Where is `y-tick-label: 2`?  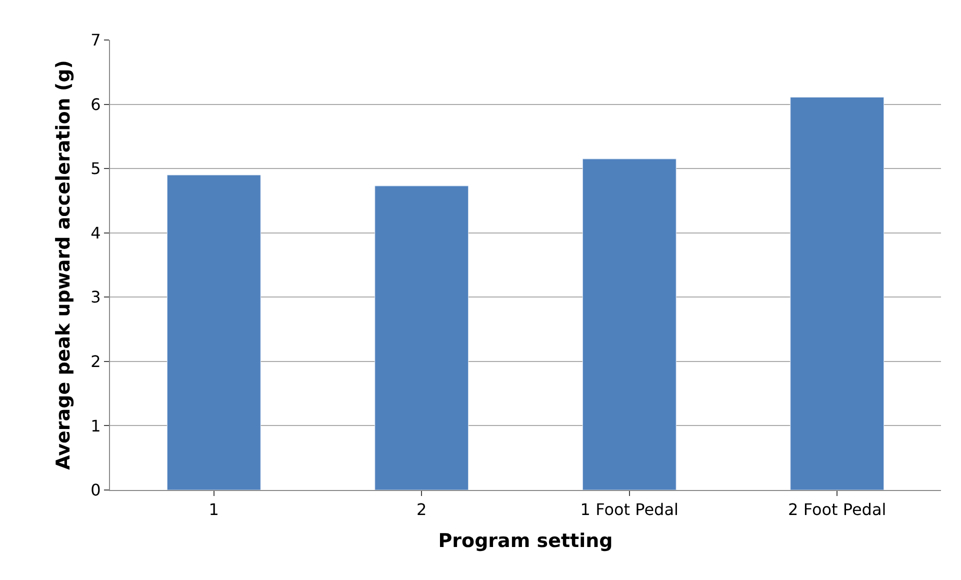 y-tick-label: 2 is located at coordinates (95, 362).